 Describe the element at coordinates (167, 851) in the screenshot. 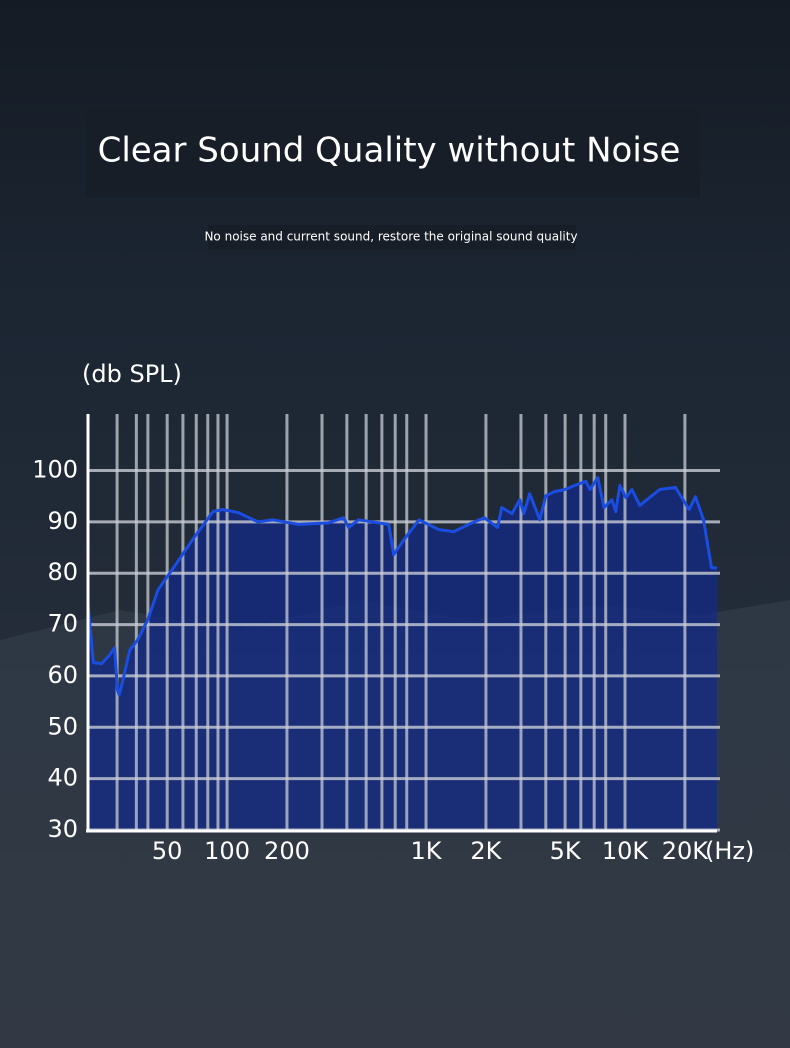

I see `x-tick-label: 50` at that location.